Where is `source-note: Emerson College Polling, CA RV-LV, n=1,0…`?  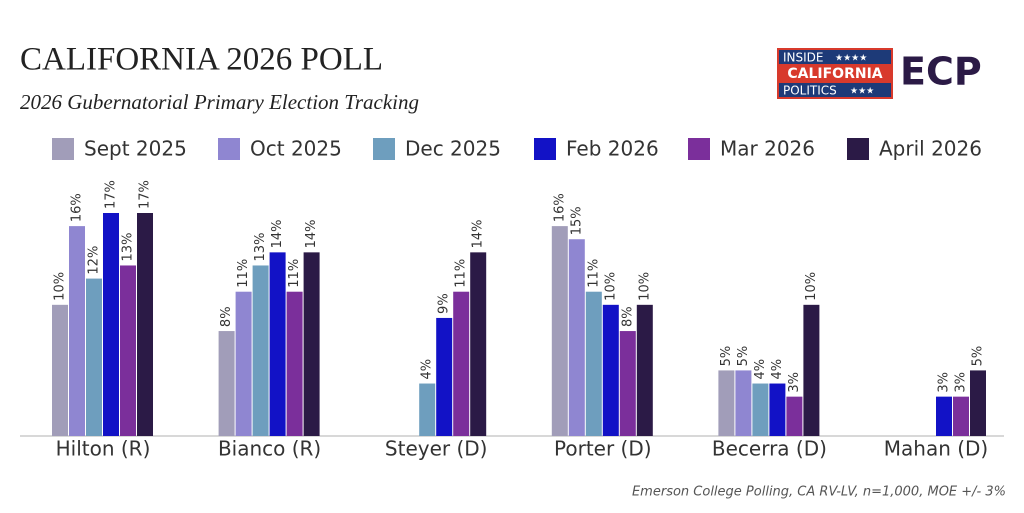
source-note: Emerson College Polling, CA RV-LV, n=1,0… is located at coordinates (819, 492).